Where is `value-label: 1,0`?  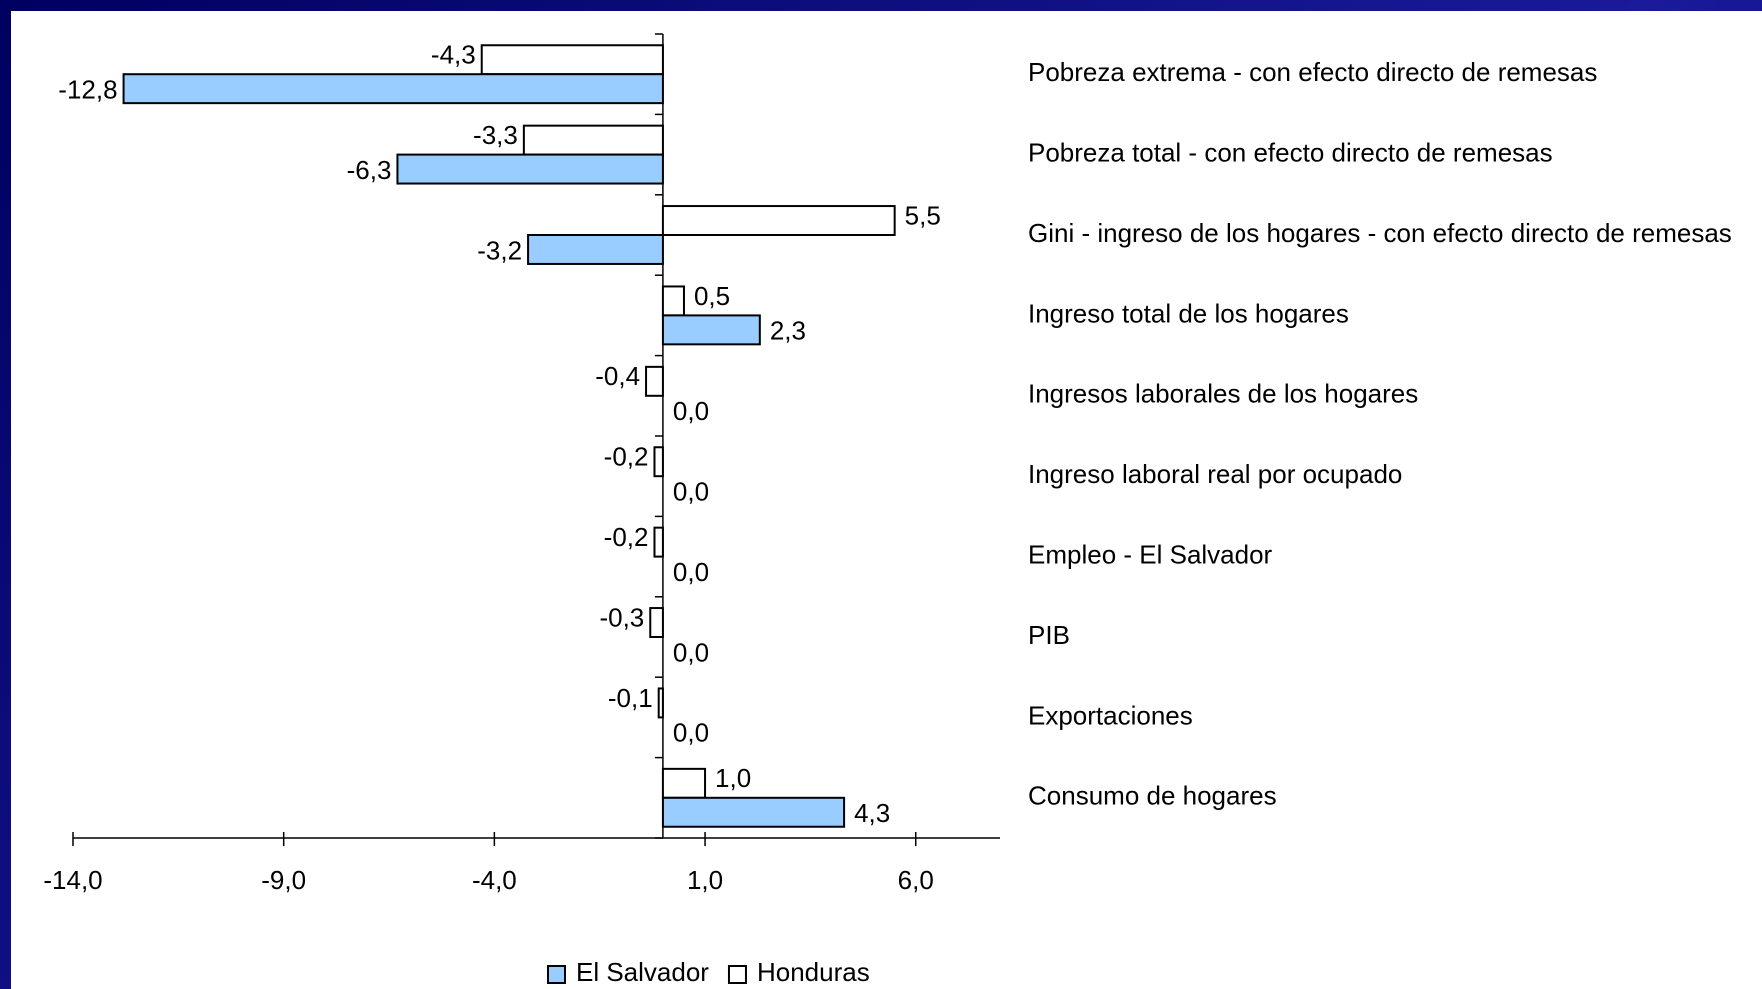 value-label: 1,0 is located at coordinates (733, 778).